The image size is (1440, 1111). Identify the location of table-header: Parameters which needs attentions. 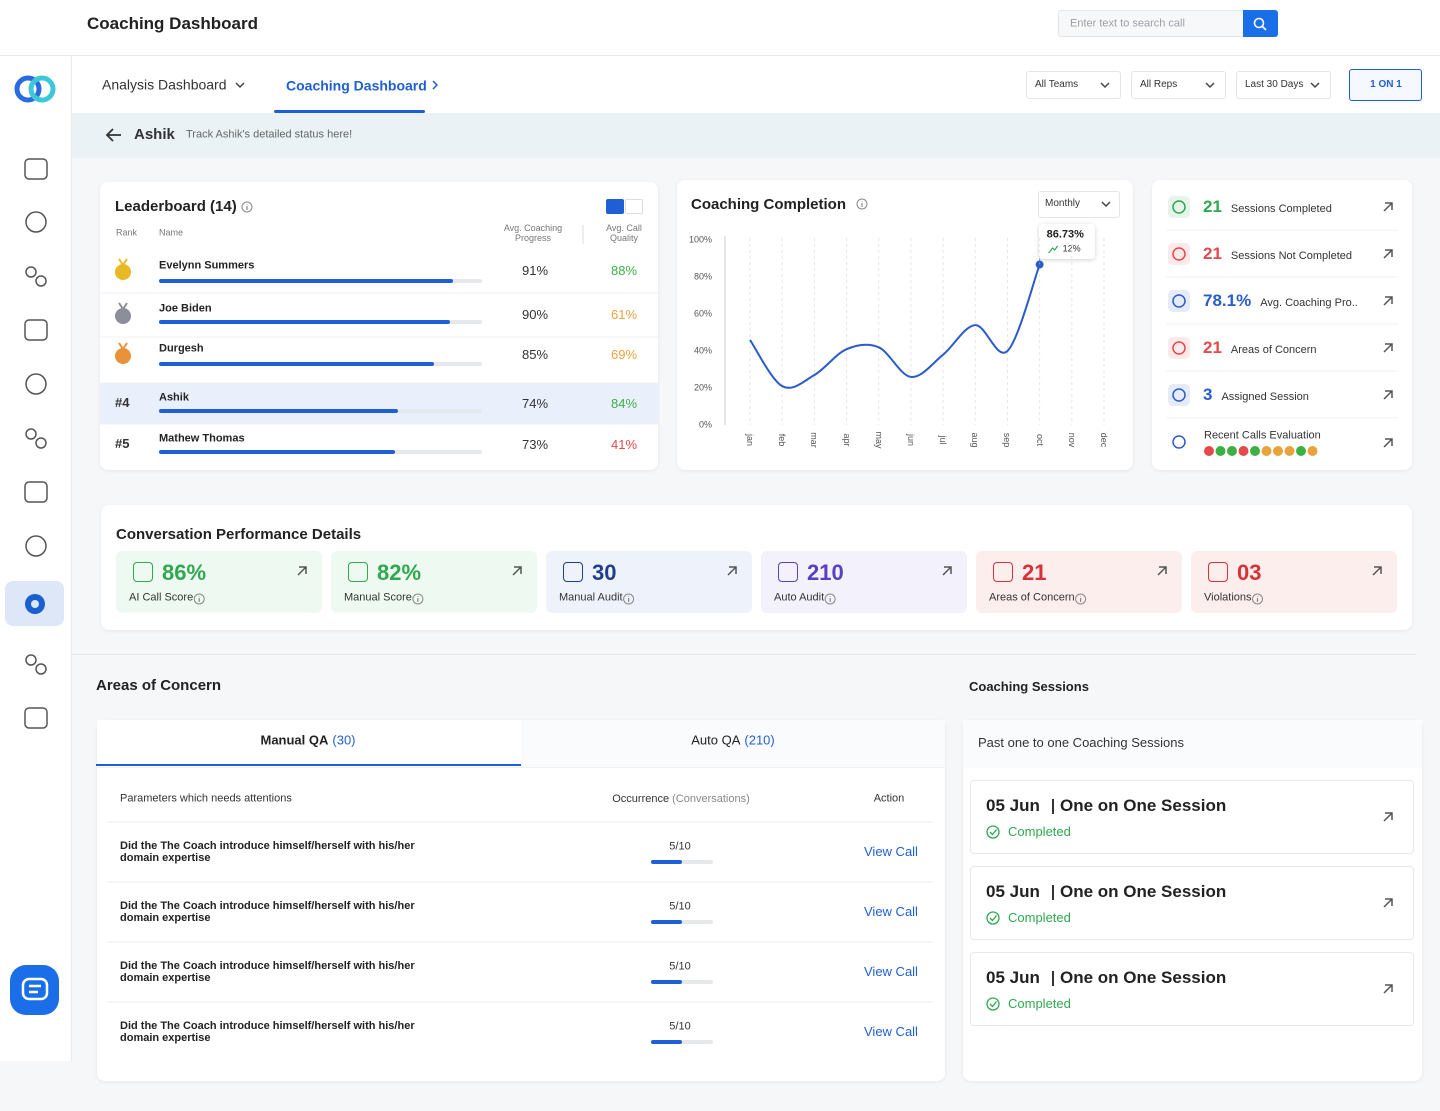
(206, 798).